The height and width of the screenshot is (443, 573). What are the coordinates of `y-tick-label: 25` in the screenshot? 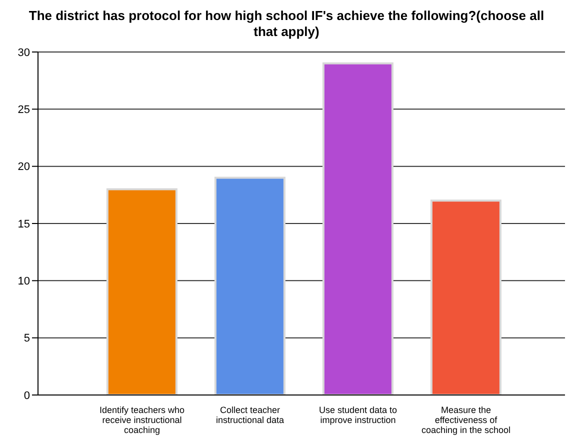 It's located at (24, 110).